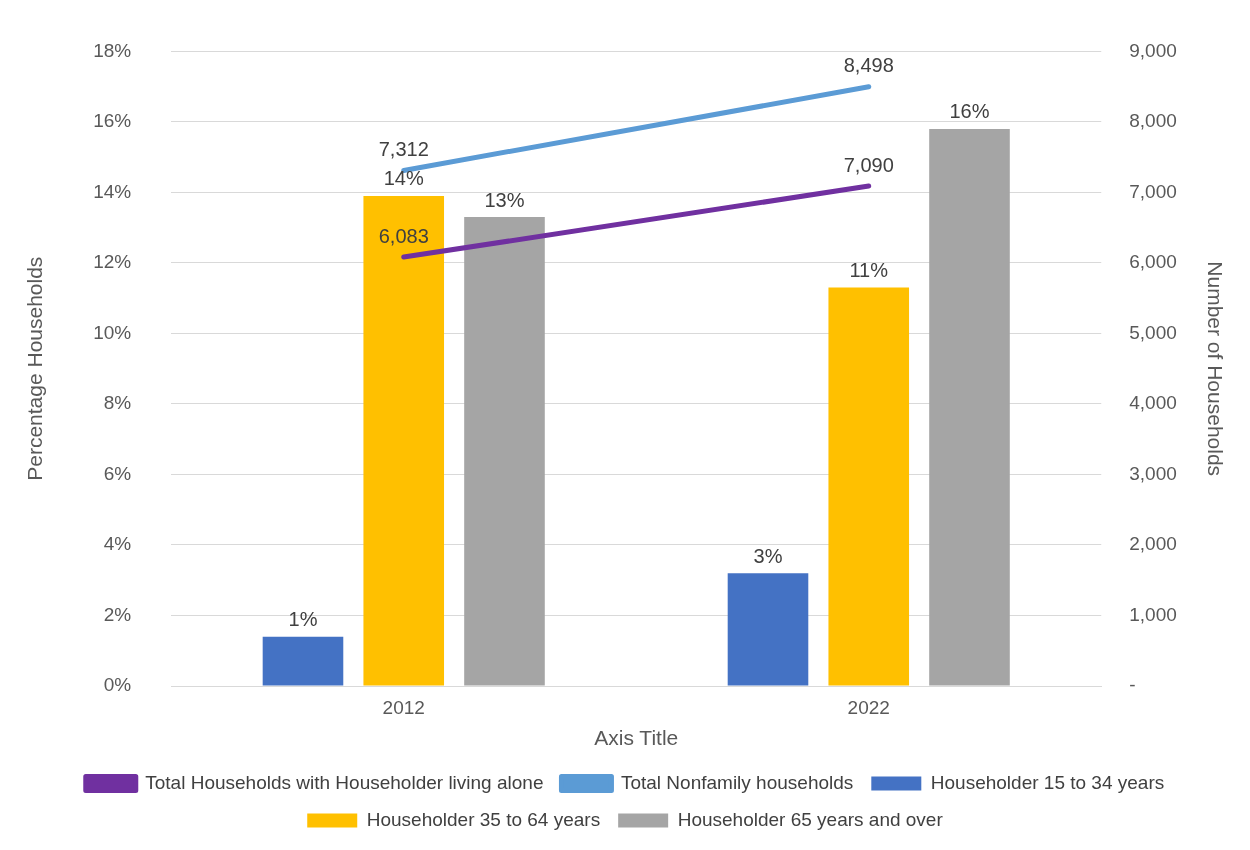  What do you see at coordinates (1153, 121) in the screenshot?
I see `y2-tick-label: 8,000` at bounding box center [1153, 121].